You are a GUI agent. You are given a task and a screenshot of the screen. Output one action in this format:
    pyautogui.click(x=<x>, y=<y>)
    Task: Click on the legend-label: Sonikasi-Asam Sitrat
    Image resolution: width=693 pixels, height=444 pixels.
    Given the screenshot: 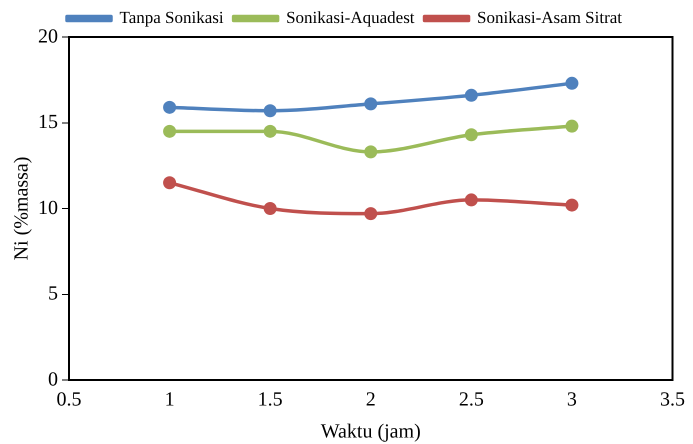 What is the action you would take?
    pyautogui.click(x=549, y=17)
    